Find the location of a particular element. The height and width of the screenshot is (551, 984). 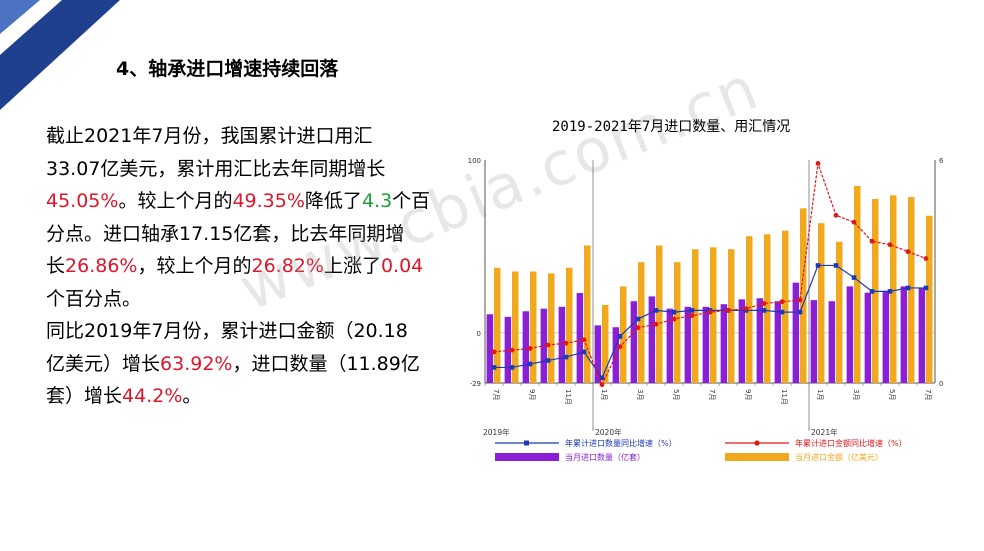

paragraph-line: 截止2021年7月份，我国累计进口用汇 is located at coordinates (251, 136).